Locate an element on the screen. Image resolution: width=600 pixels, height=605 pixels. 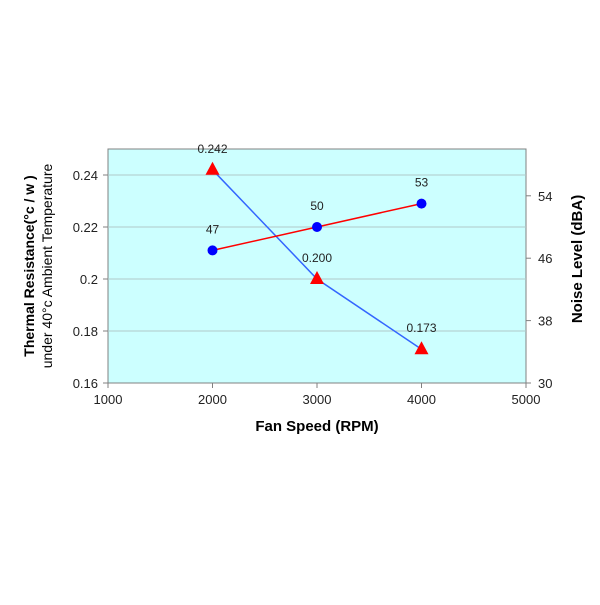
x-tick-label: 1000 is located at coordinates (108, 399).